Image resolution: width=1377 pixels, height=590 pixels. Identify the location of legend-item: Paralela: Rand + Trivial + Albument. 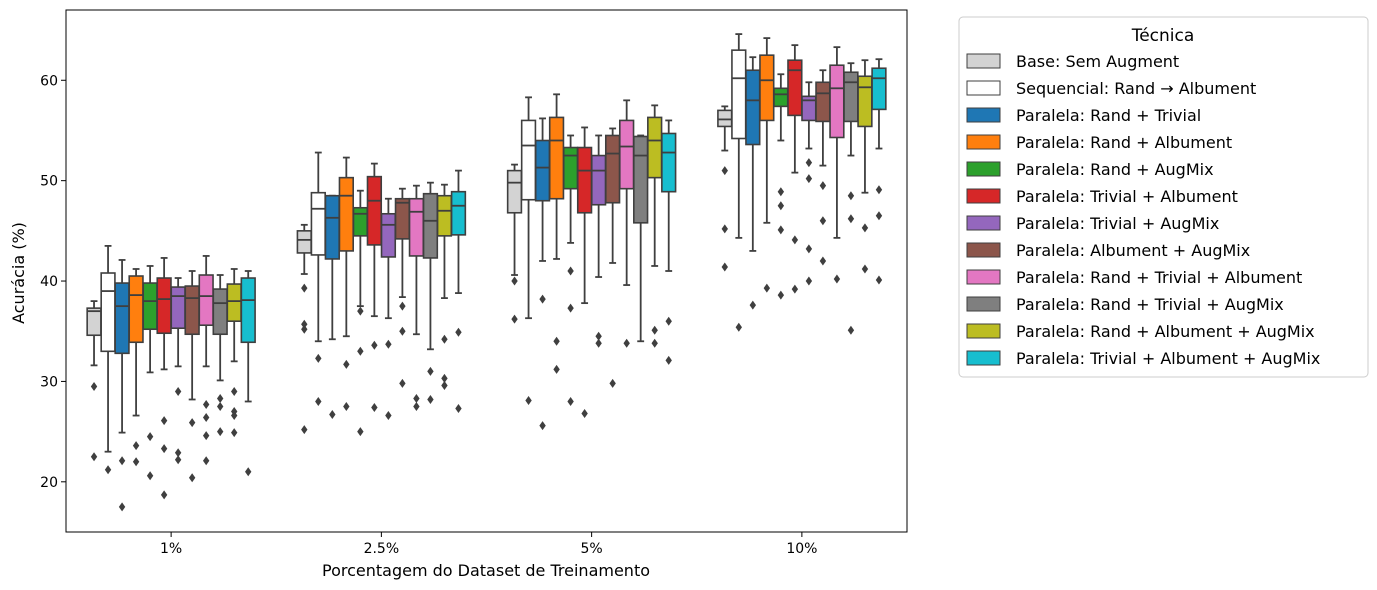
(1134, 277).